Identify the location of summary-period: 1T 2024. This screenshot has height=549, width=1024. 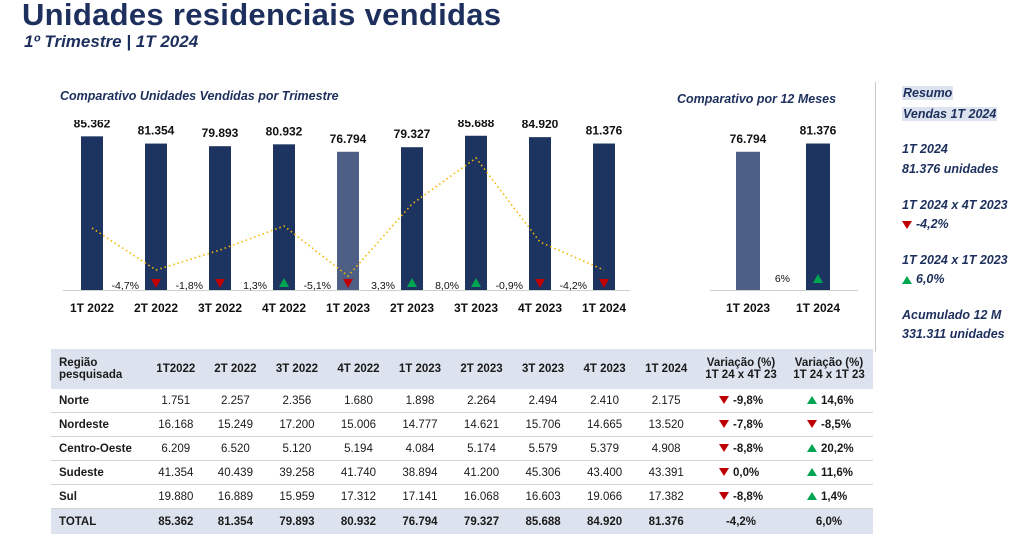
(925, 149).